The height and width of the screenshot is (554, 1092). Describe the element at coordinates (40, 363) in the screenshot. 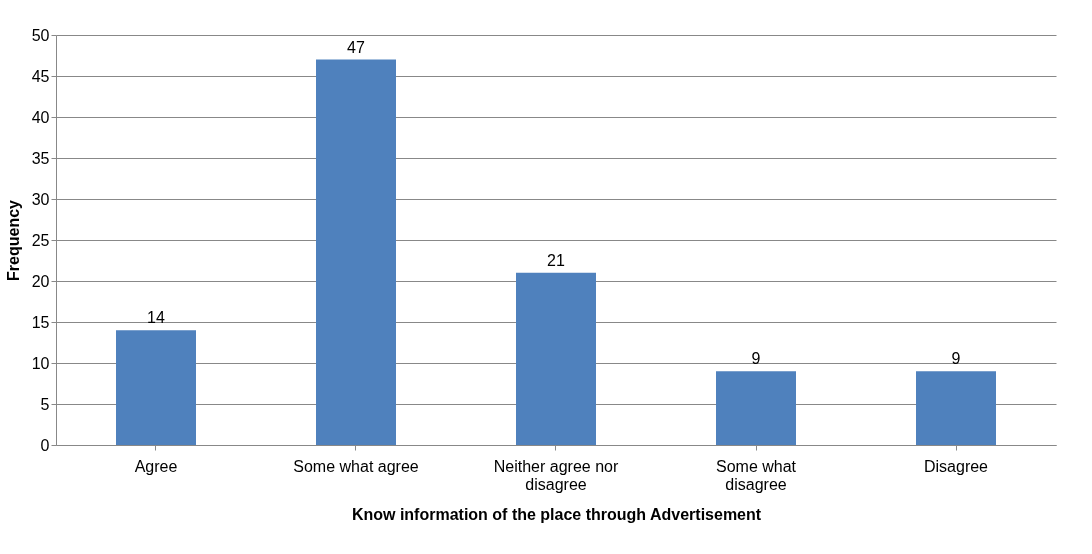

I see `y-tick-label: 10` at that location.